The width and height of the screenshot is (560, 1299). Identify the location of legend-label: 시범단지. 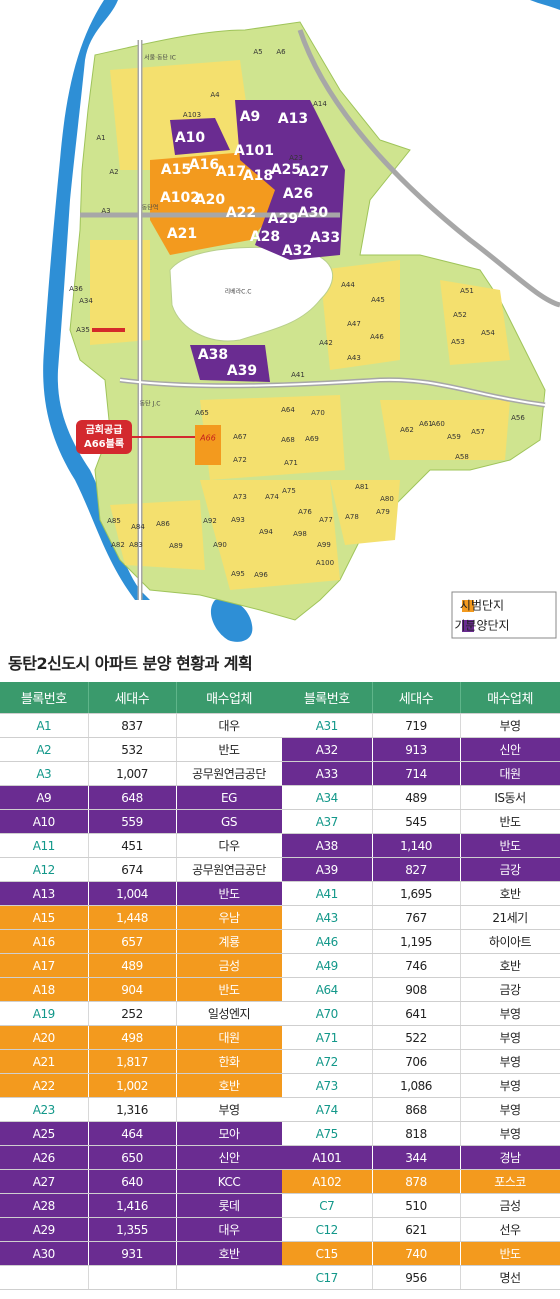
(482, 606).